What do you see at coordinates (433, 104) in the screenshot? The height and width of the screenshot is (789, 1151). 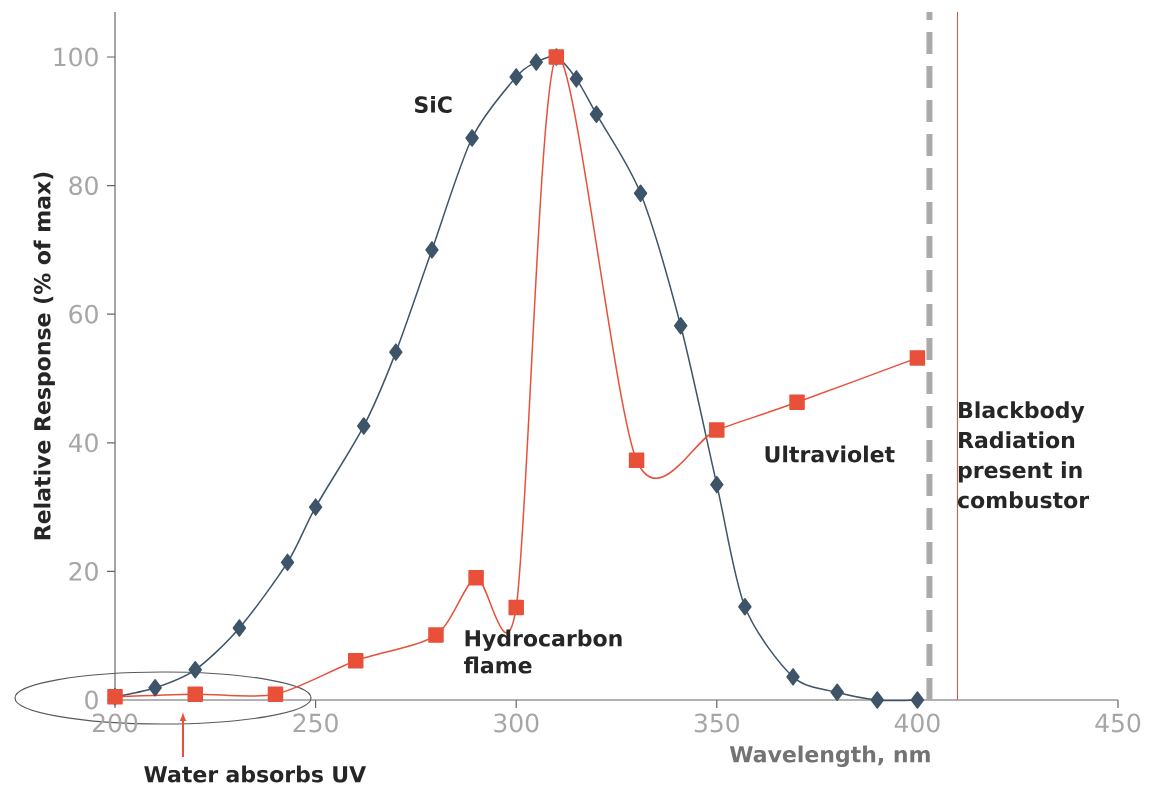 I see `series-label: SiC` at bounding box center [433, 104].